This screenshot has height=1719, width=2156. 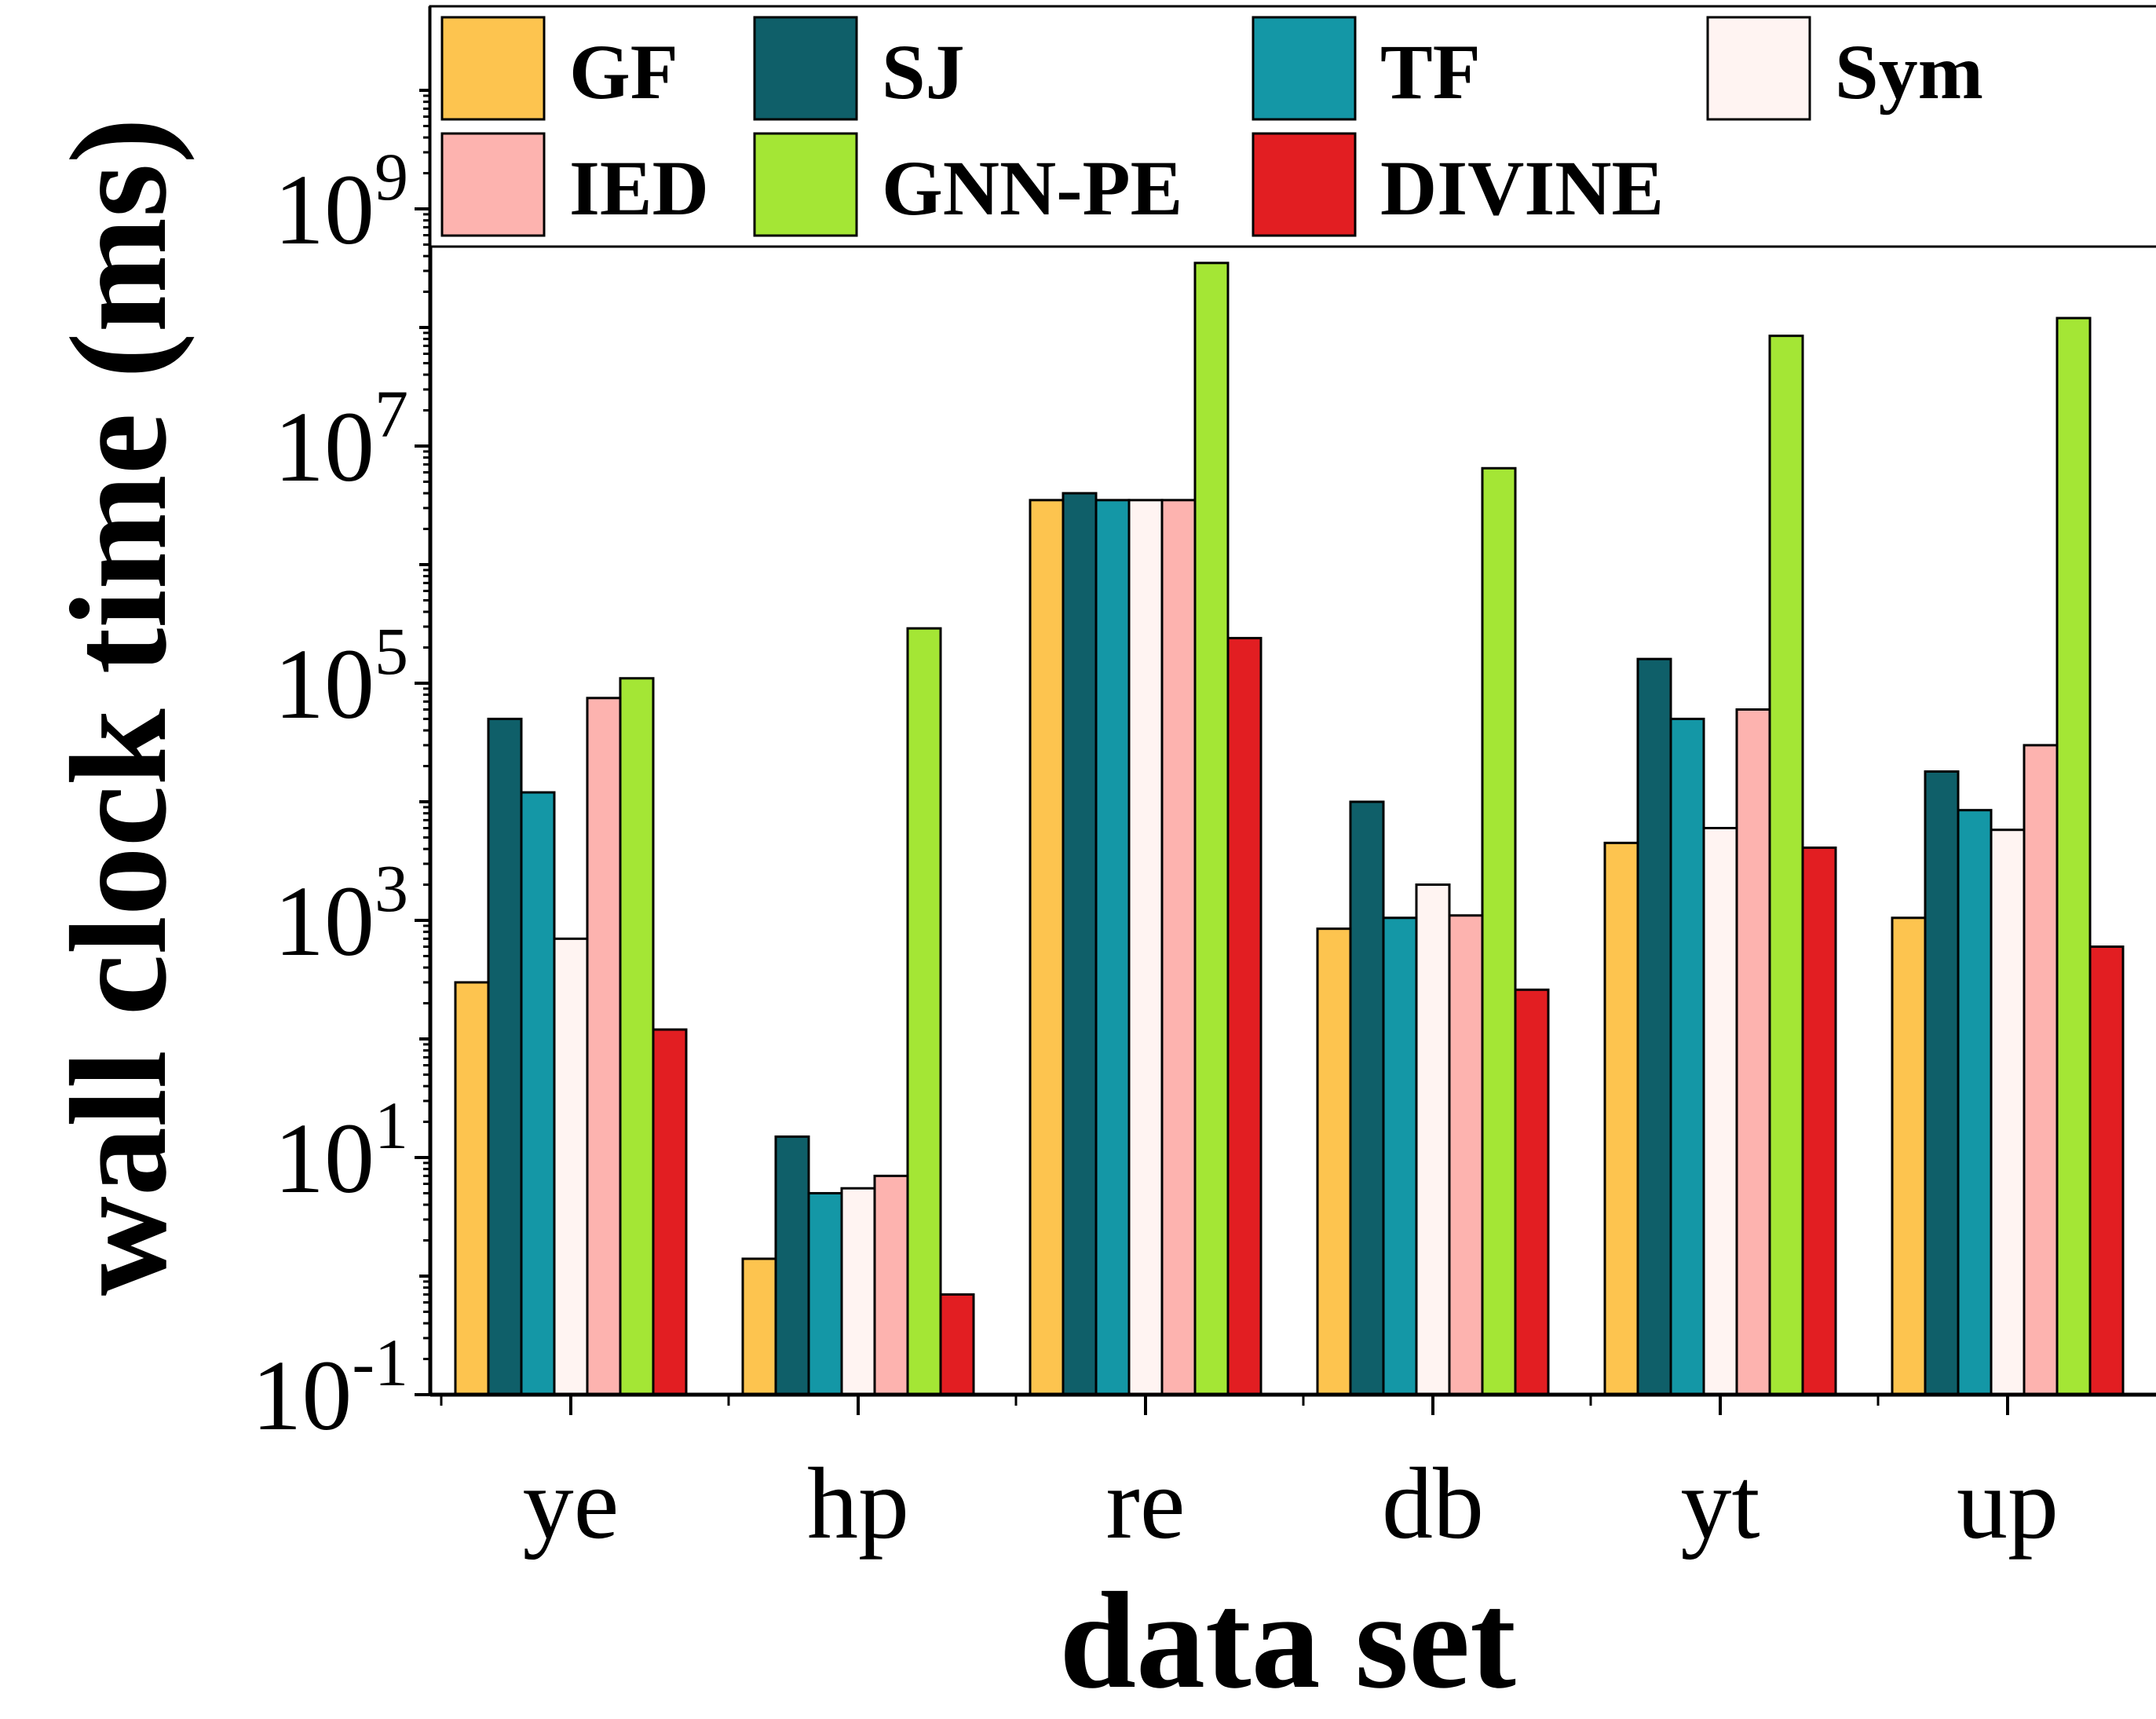 What do you see at coordinates (341, 439) in the screenshot?
I see `y-tick-label: 10⁷` at bounding box center [341, 439].